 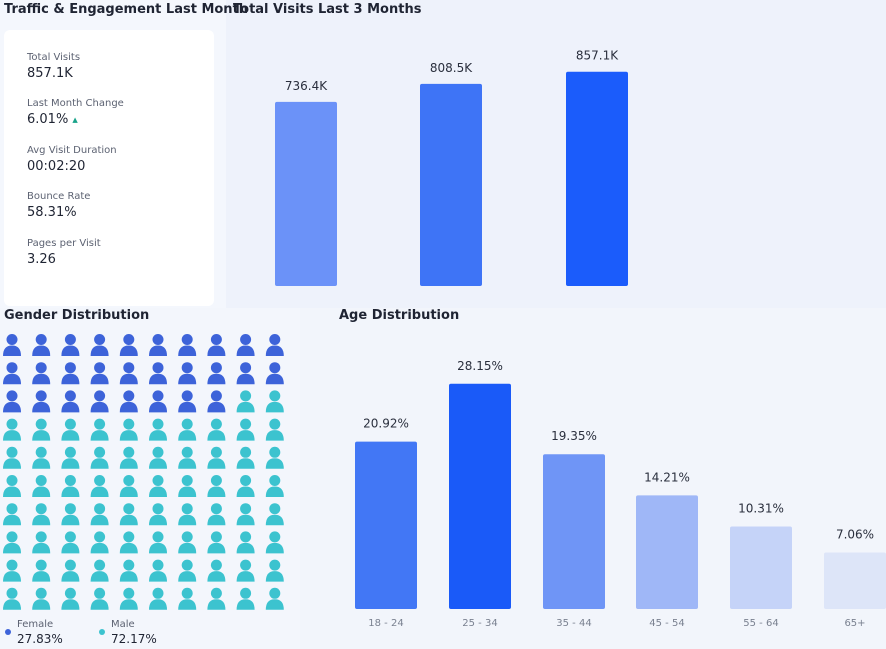 What do you see at coordinates (48, 119) in the screenshot?
I see `stat-value: 6.01%` at bounding box center [48, 119].